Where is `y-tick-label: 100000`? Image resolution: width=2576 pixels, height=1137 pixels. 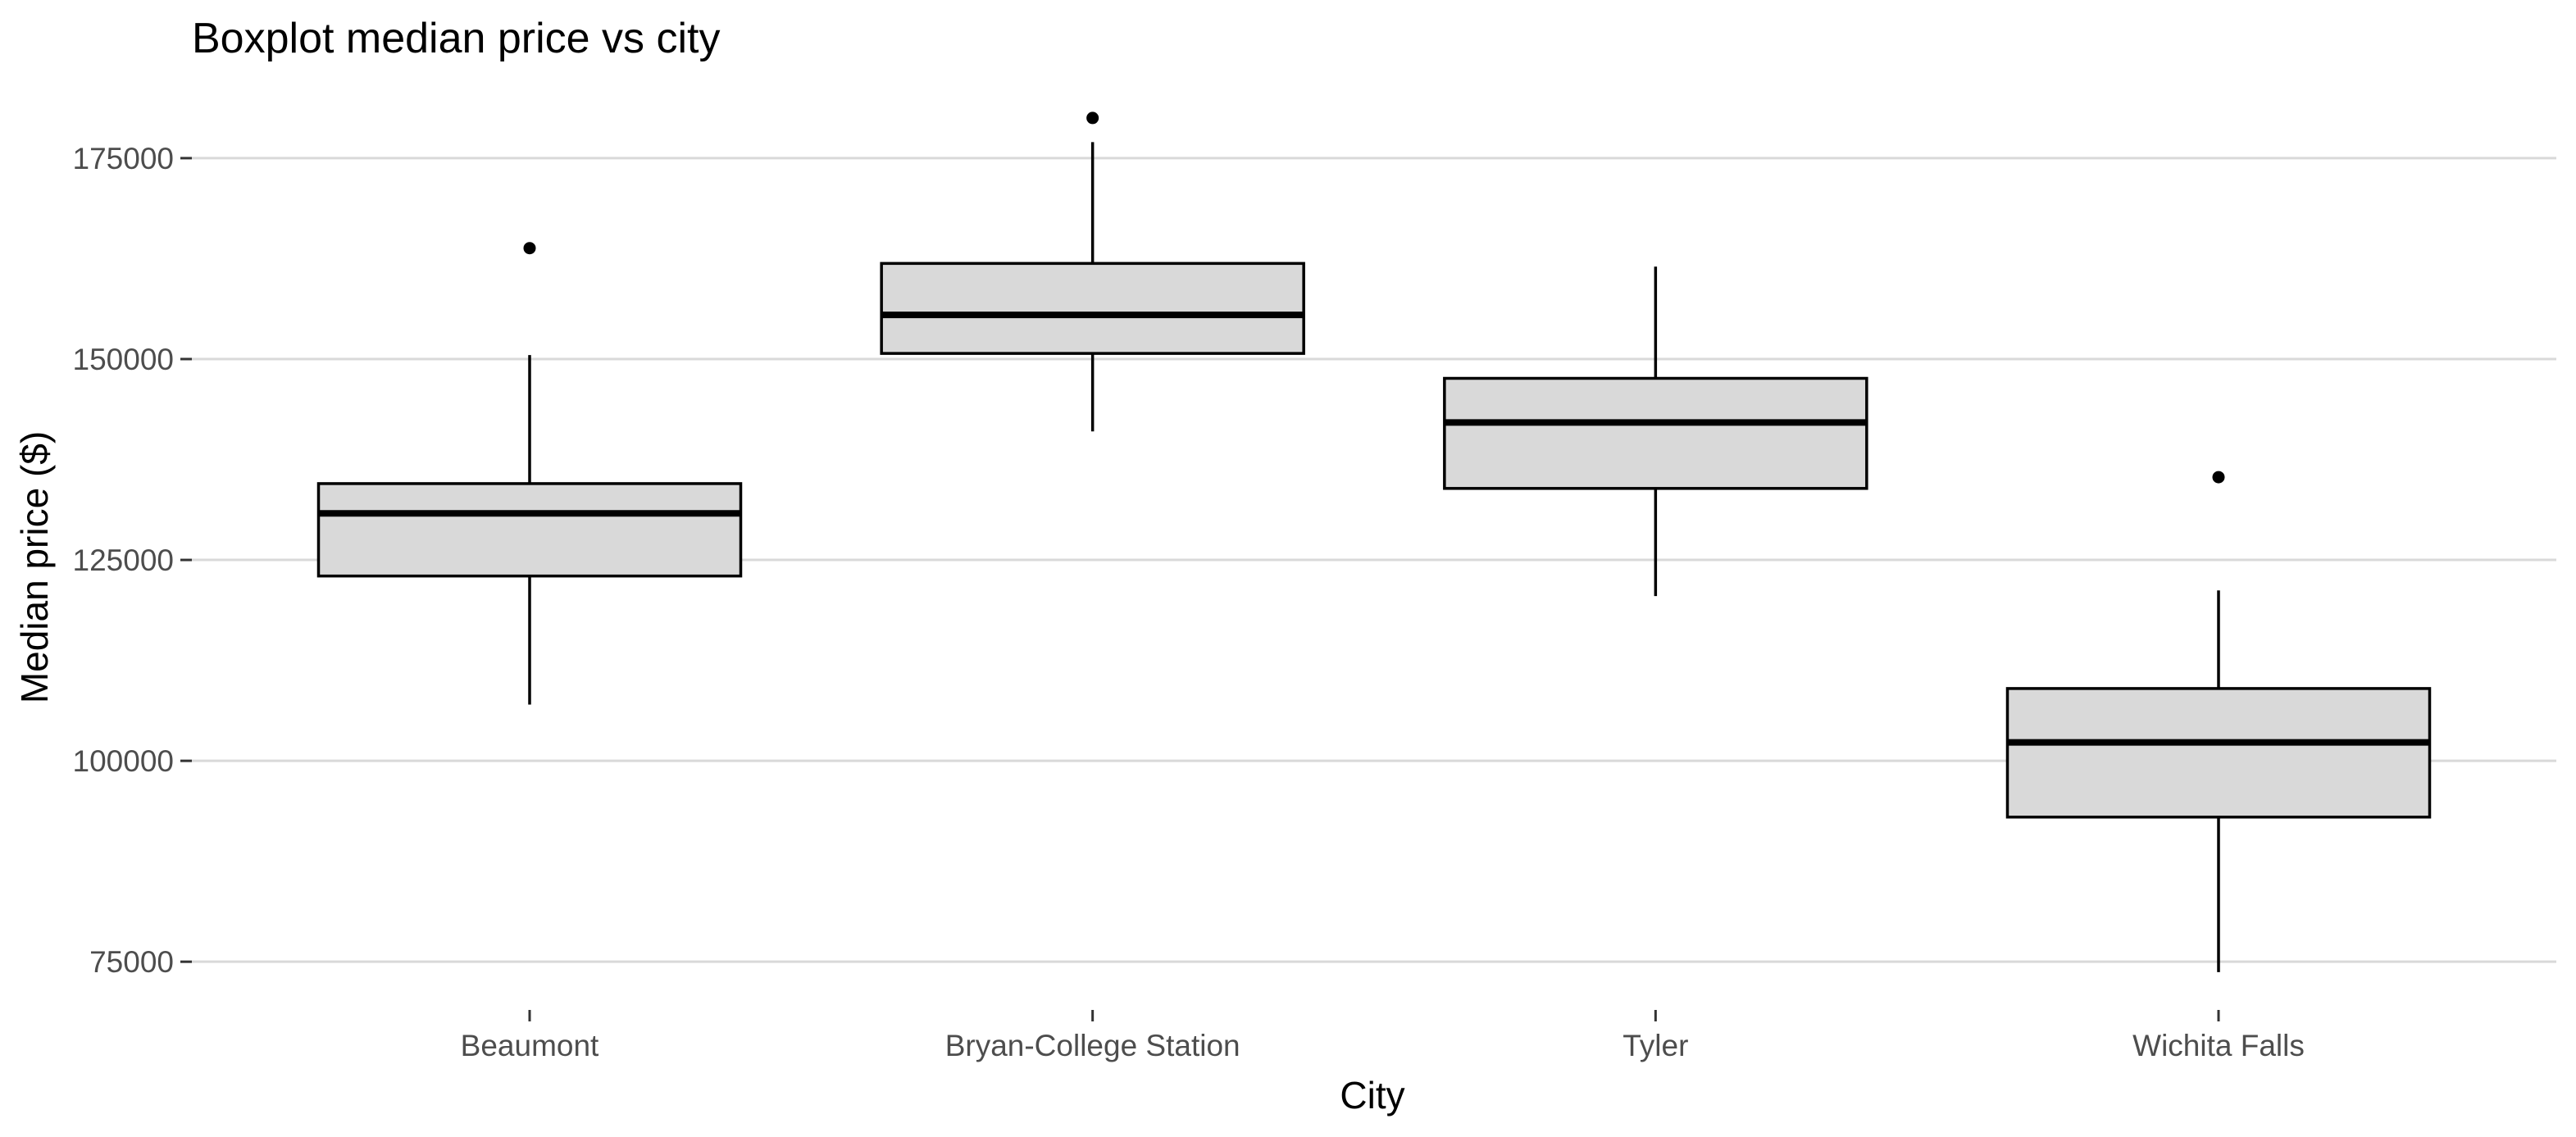
y-tick-label: 100000 is located at coordinates (123, 761).